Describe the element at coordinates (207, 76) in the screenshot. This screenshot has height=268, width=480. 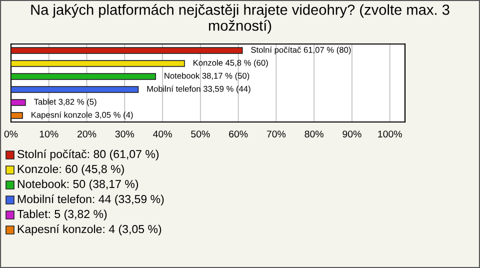
I see `data-label: Notebook 38,17 % (50)` at that location.